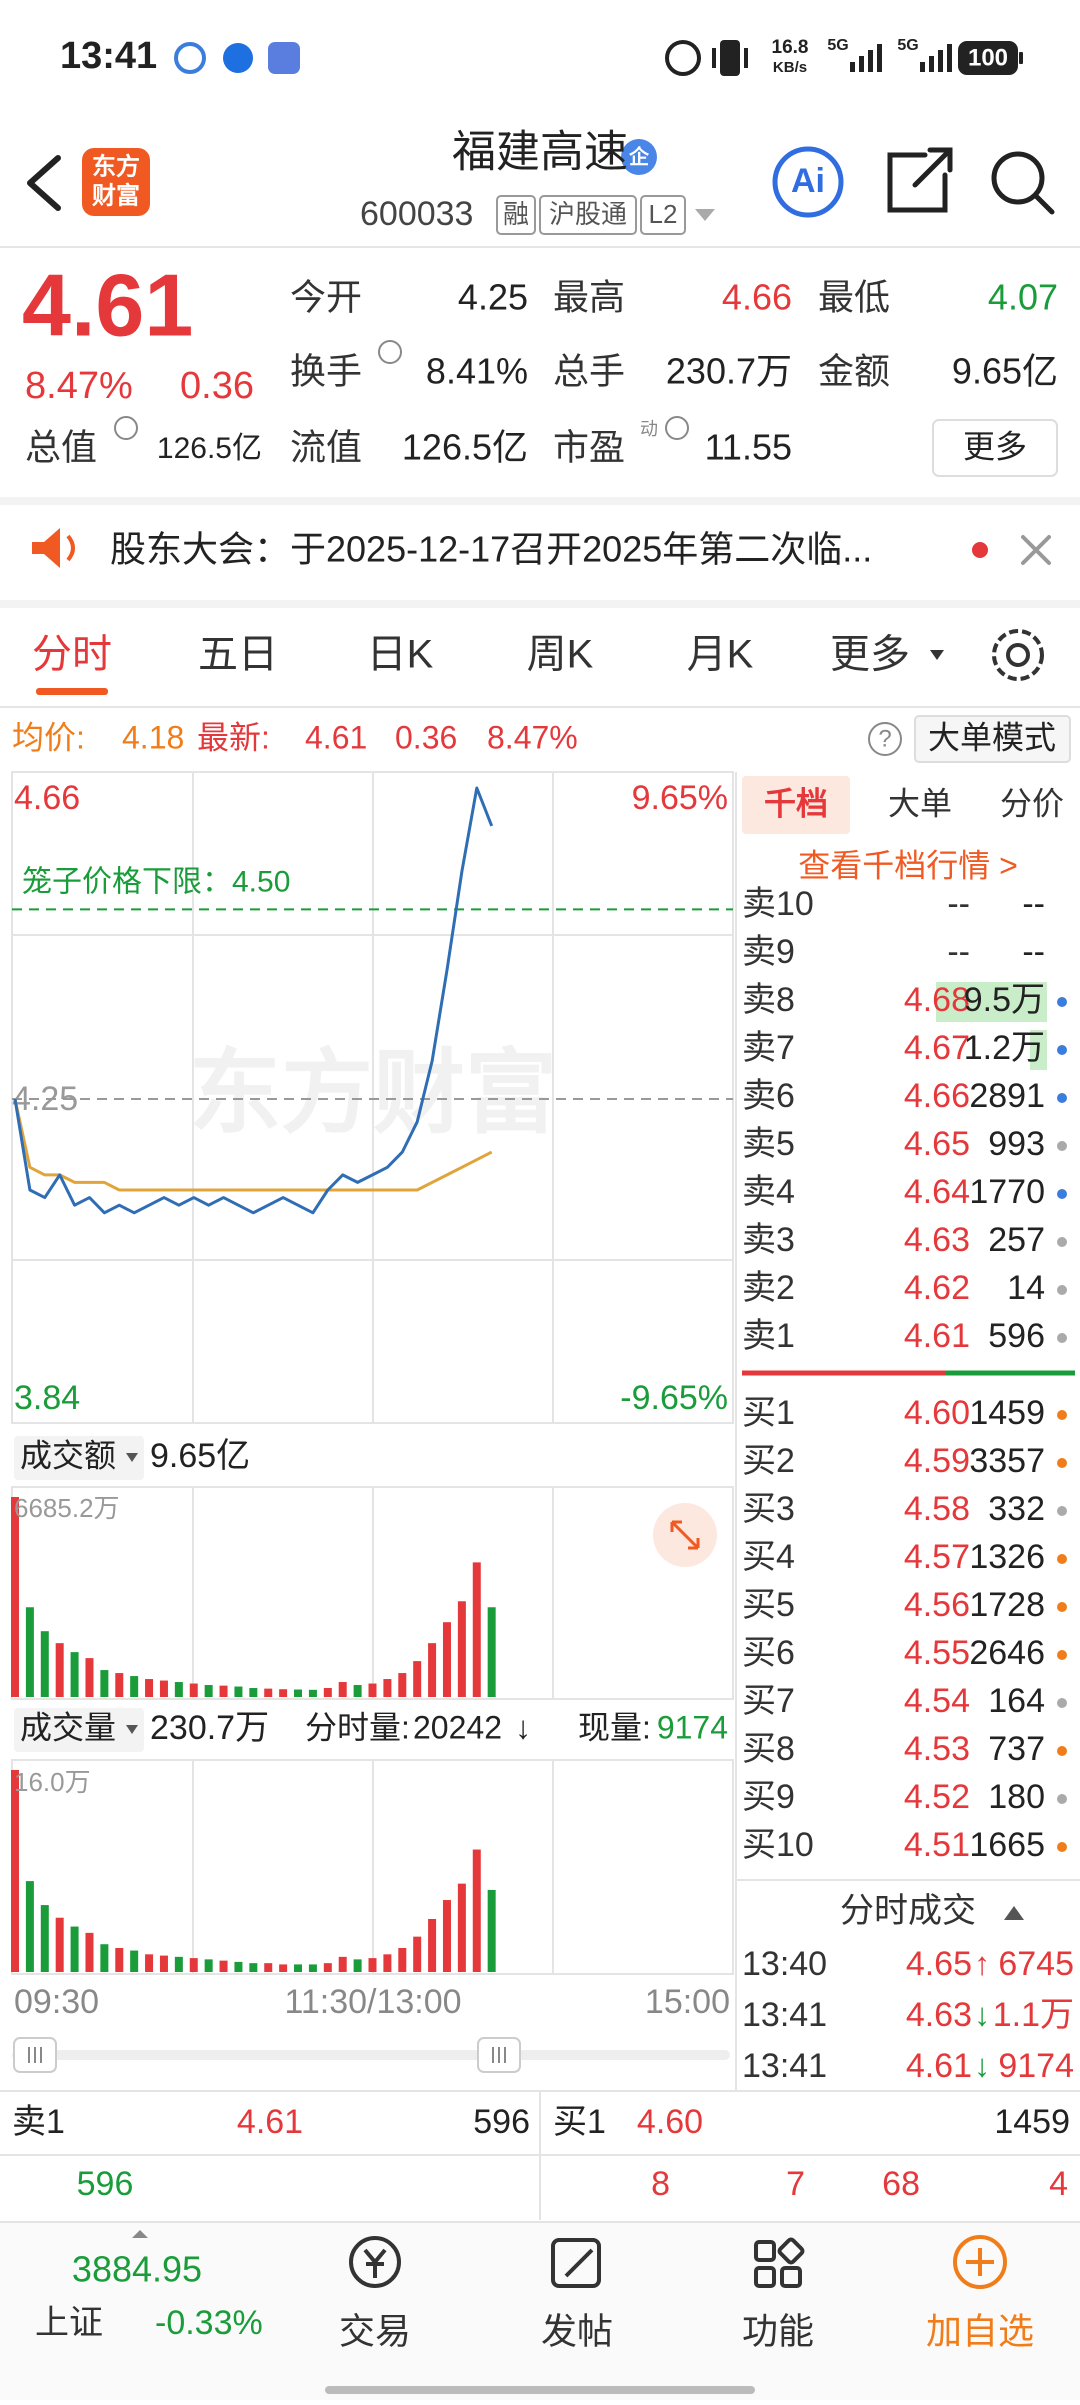  Describe the element at coordinates (67, 1508) in the screenshot. I see `amount-max-label: 6685.2万` at that location.